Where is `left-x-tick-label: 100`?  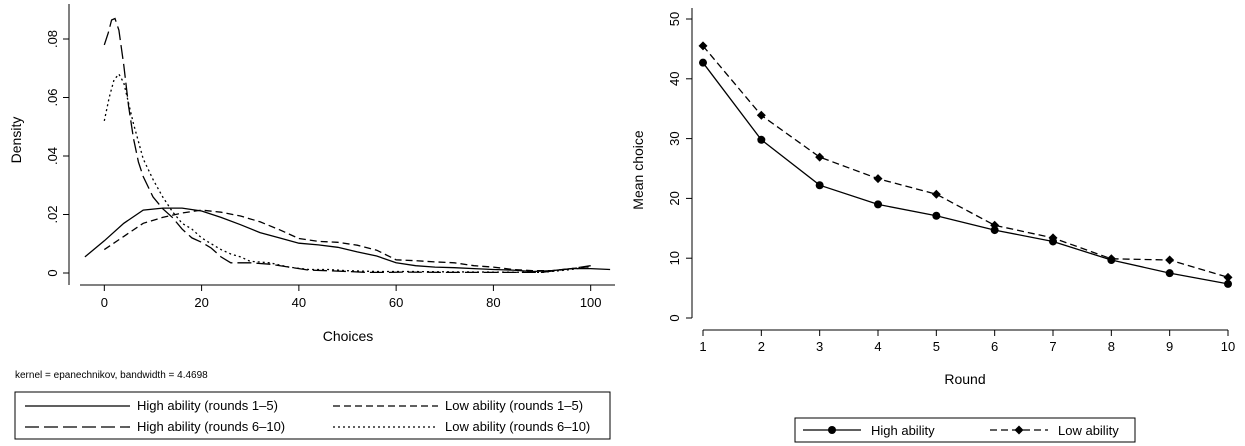 left-x-tick-label: 100 is located at coordinates (591, 302).